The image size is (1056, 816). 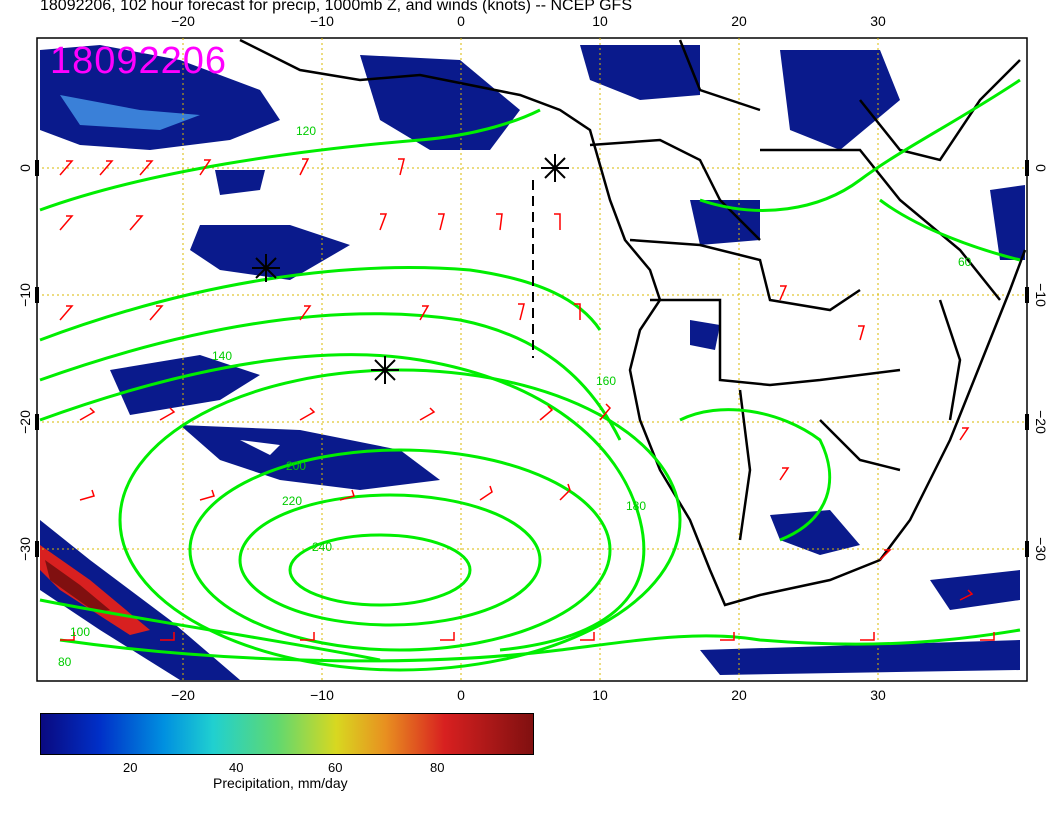 I want to click on contour-label: 60, so click(x=965, y=262).